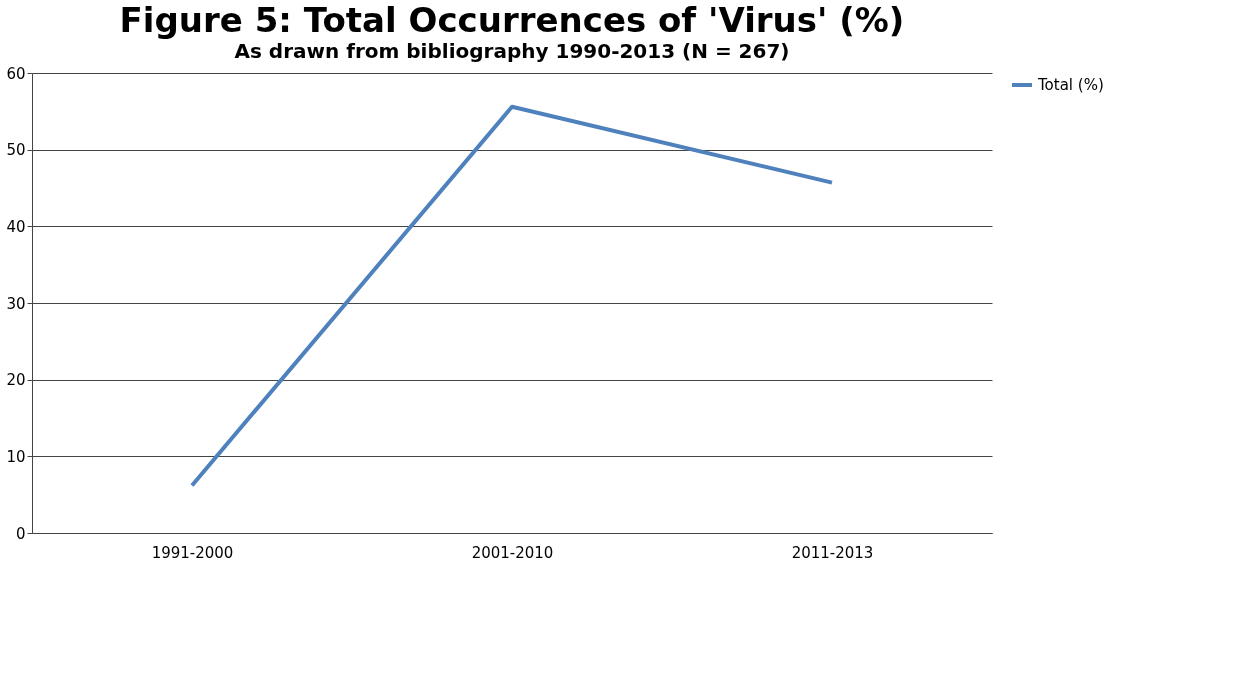  I want to click on y-tick-label: 30, so click(16, 303).